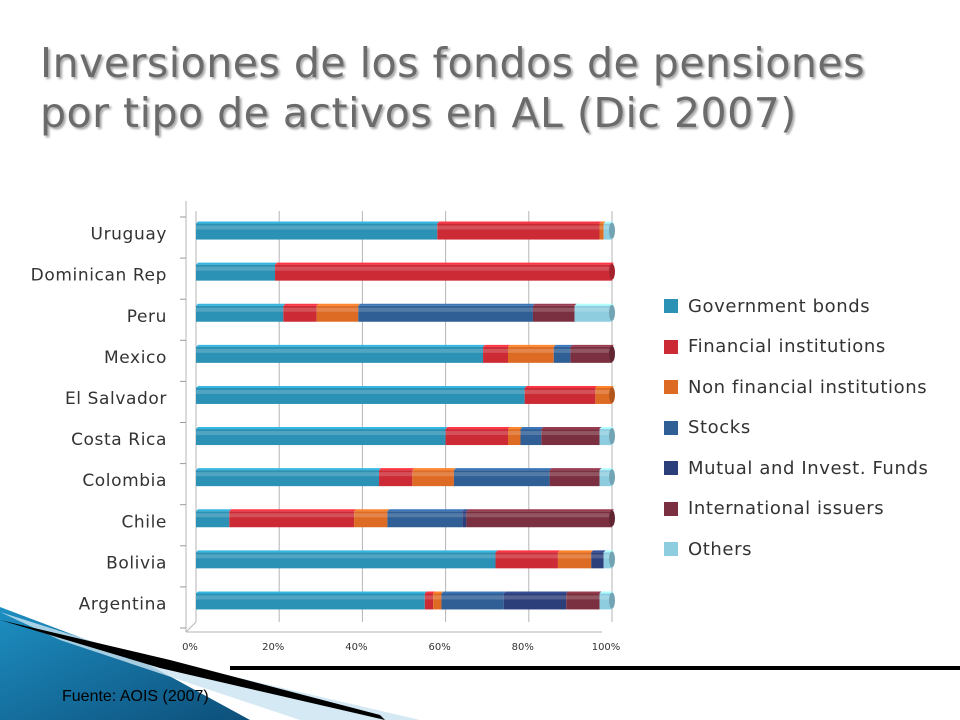 Image resolution: width=960 pixels, height=720 pixels. What do you see at coordinates (808, 468) in the screenshot?
I see `legend-label: Mutual and Invest. Funds` at bounding box center [808, 468].